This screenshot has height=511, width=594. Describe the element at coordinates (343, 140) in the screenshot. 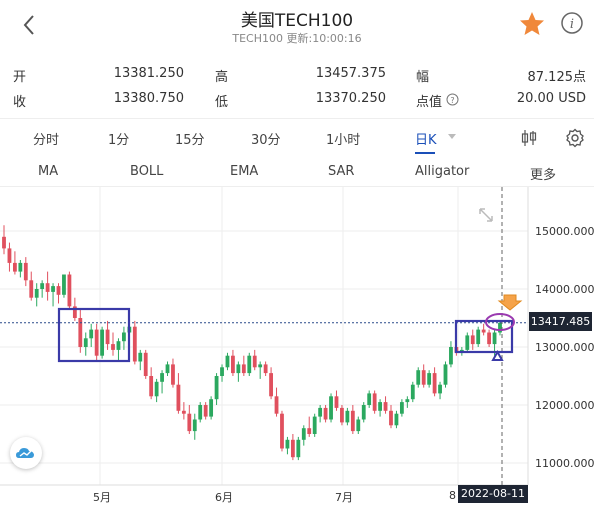

I see `tab-1hour: 1小时` at that location.